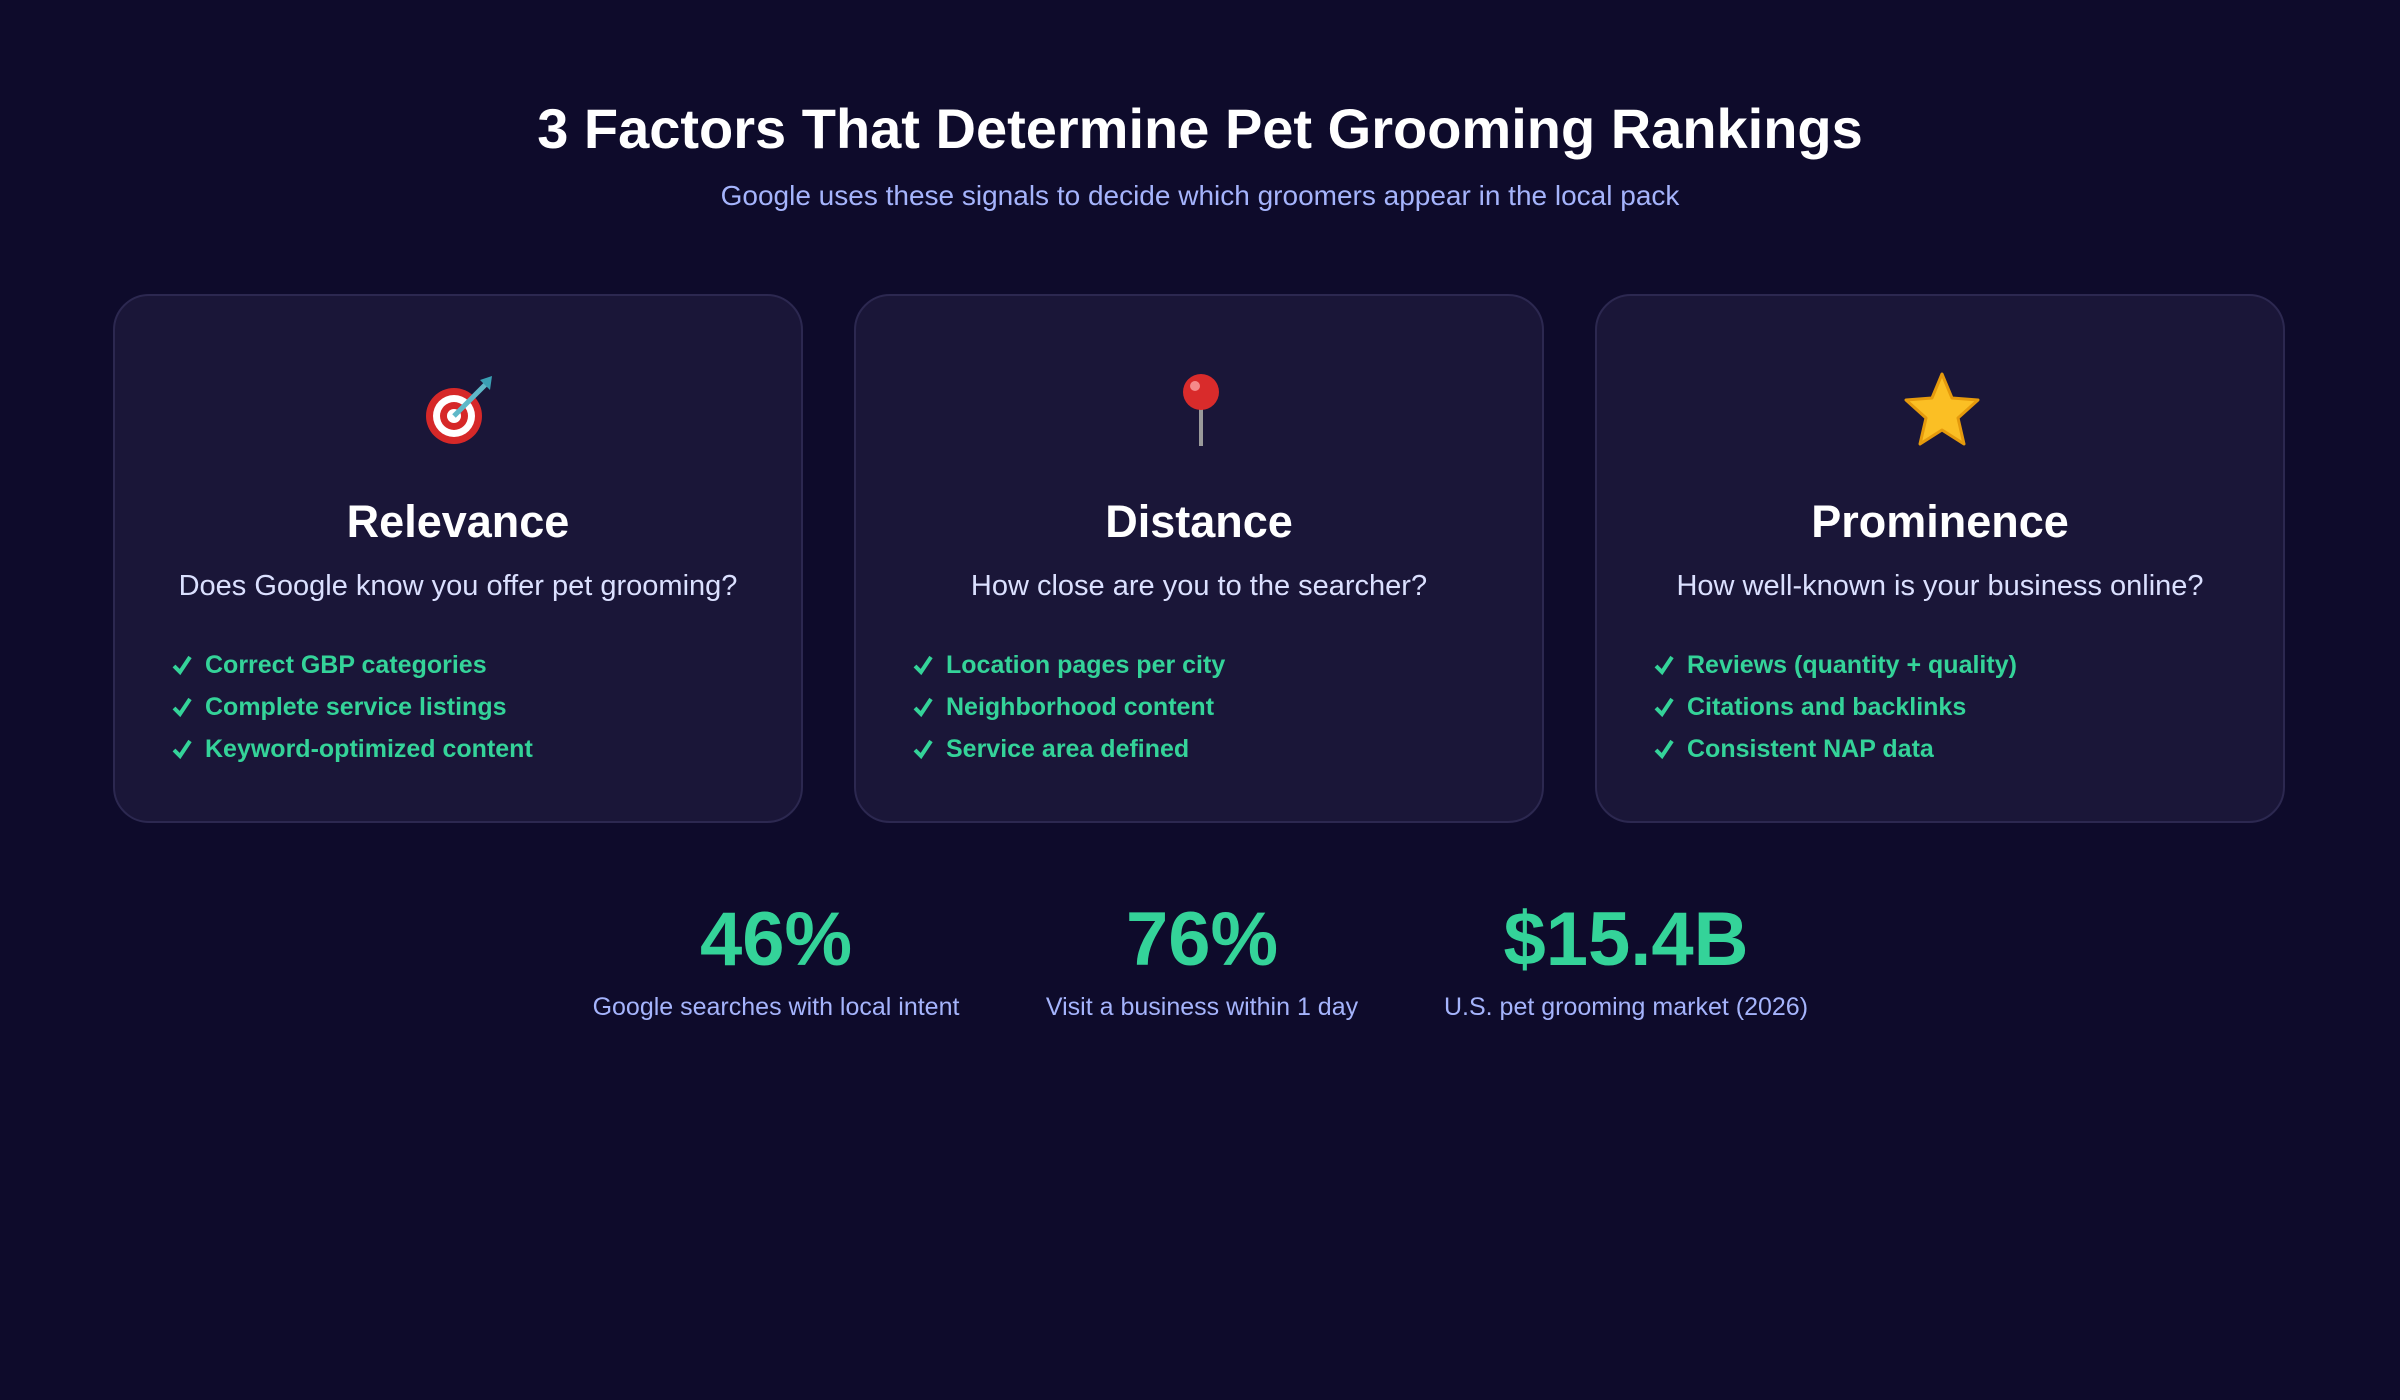 This screenshot has width=2400, height=1400. What do you see at coordinates (1202, 1007) in the screenshot?
I see `stat-label: Visit a business within 1 day` at bounding box center [1202, 1007].